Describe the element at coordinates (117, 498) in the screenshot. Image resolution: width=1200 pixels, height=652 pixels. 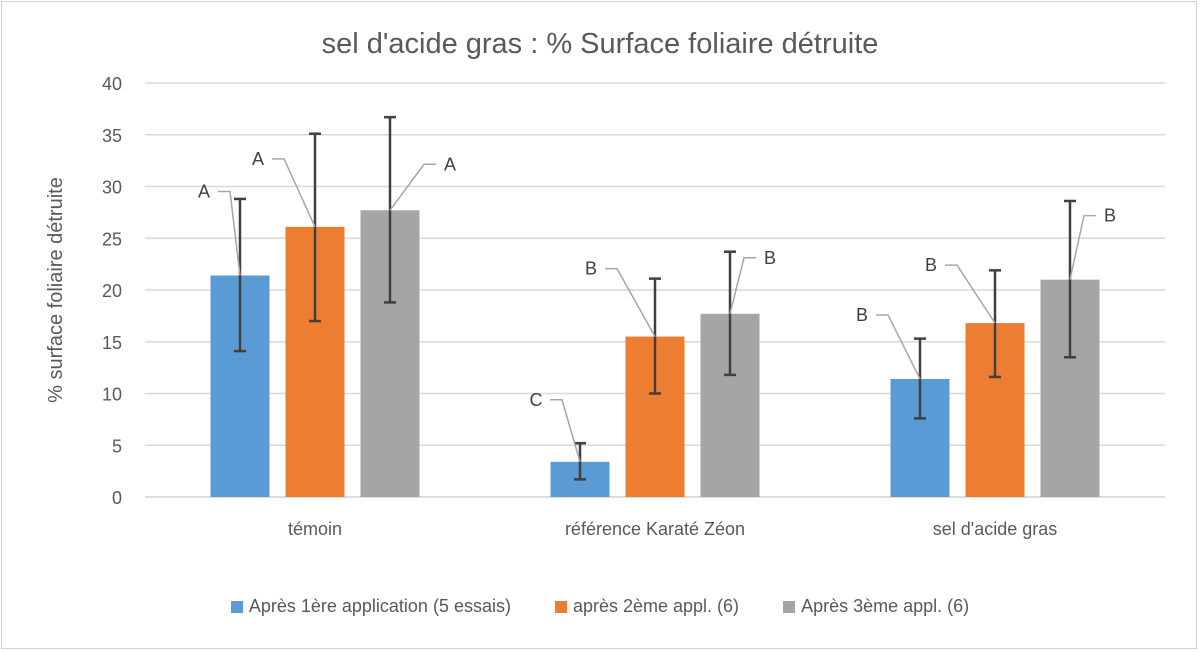
I see `y-tick-label: 0` at that location.